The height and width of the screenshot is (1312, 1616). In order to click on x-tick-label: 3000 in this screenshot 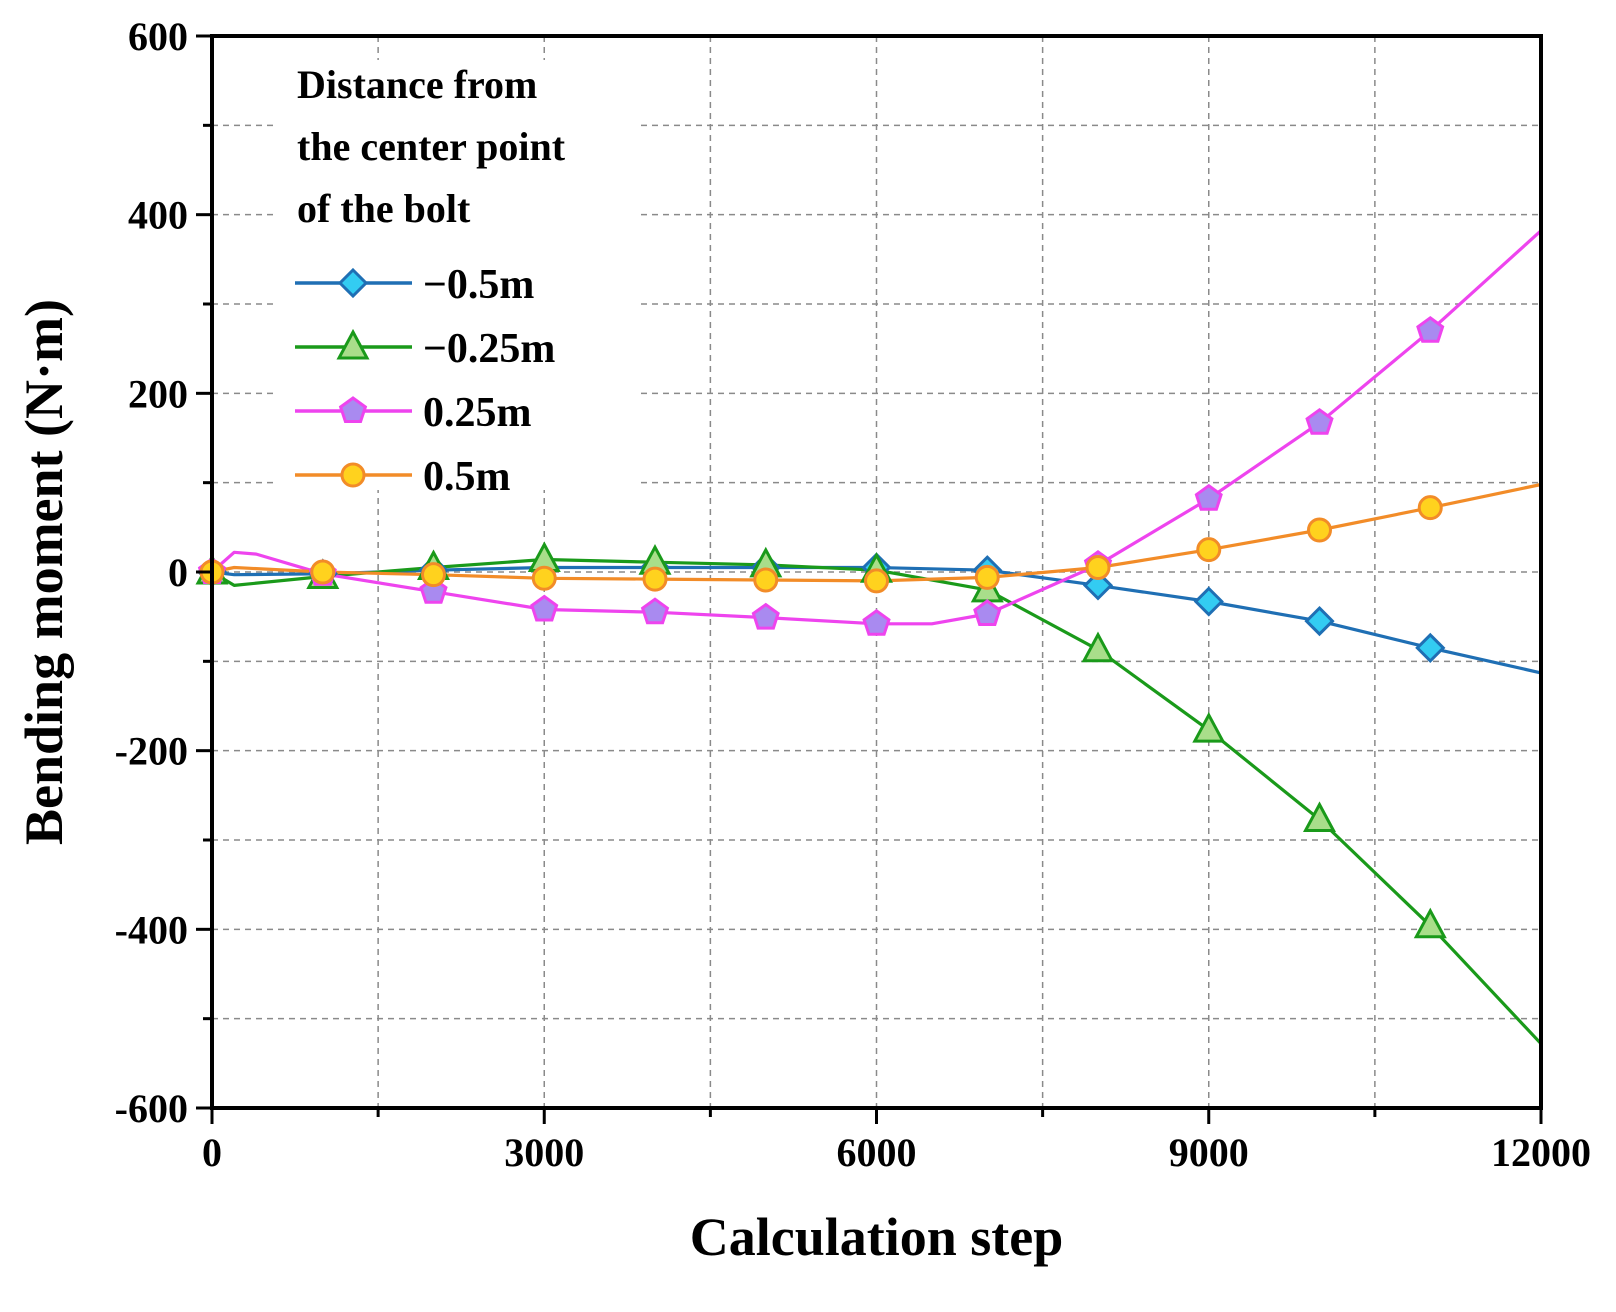, I will do `click(544, 1152)`.